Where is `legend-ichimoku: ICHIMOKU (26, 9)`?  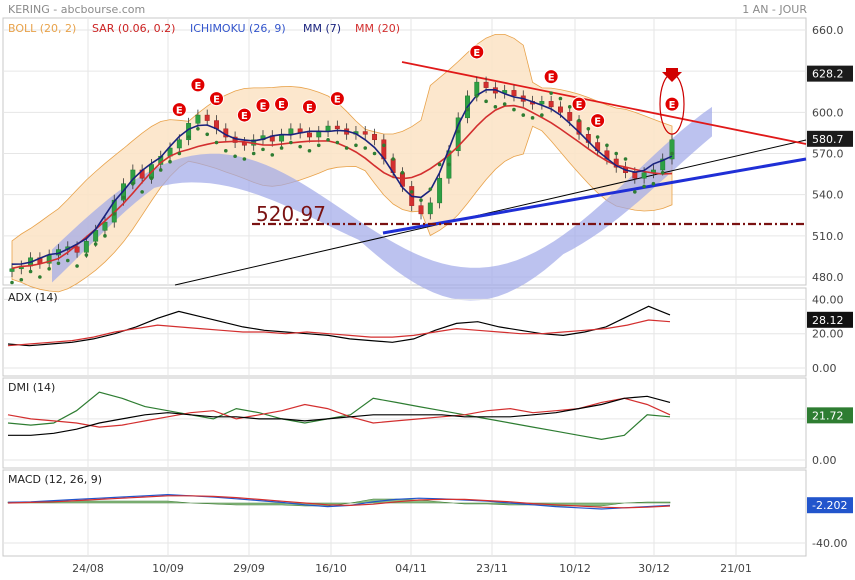 legend-ichimoku: ICHIMOKU (26, 9) is located at coordinates (238, 28).